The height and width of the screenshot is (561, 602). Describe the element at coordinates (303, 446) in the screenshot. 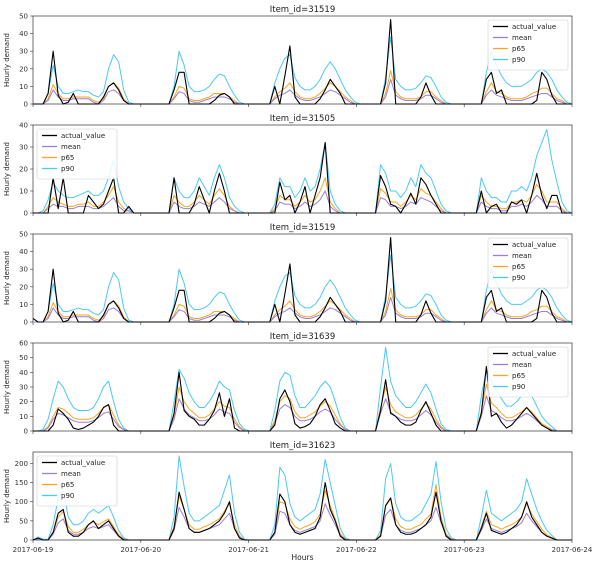

I see `panel-title: Item_id=31623` at that location.